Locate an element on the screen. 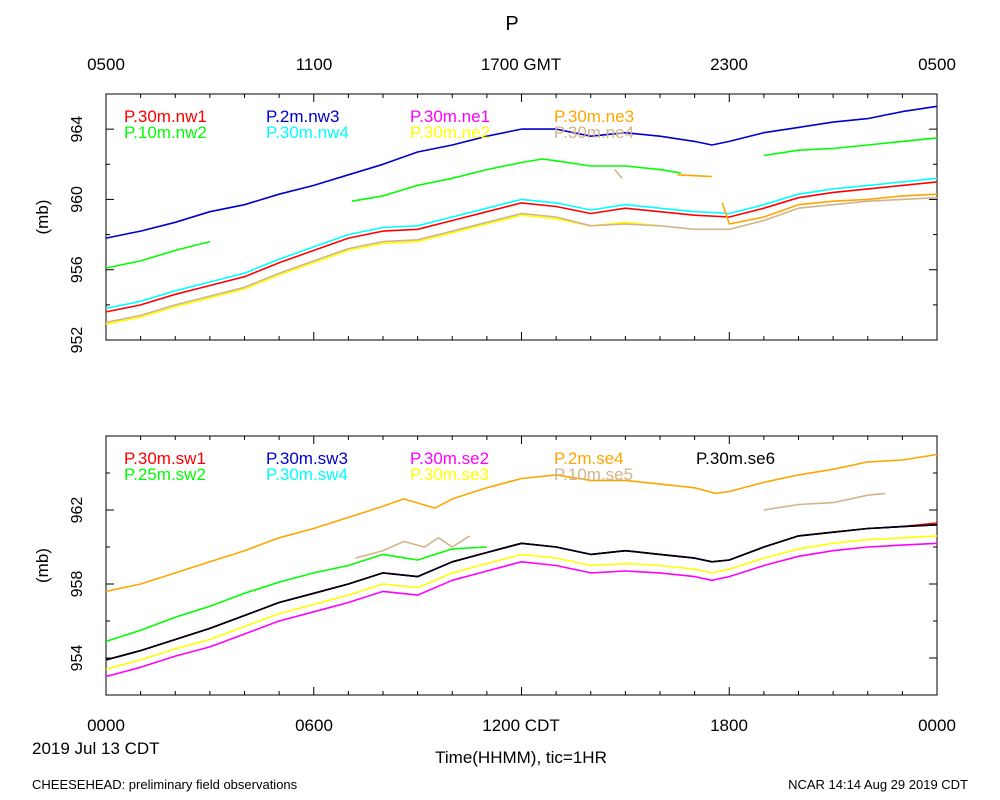 This screenshot has width=1000, height=800. top-axis-tick-label: 1700 GMT is located at coordinates (521, 64).